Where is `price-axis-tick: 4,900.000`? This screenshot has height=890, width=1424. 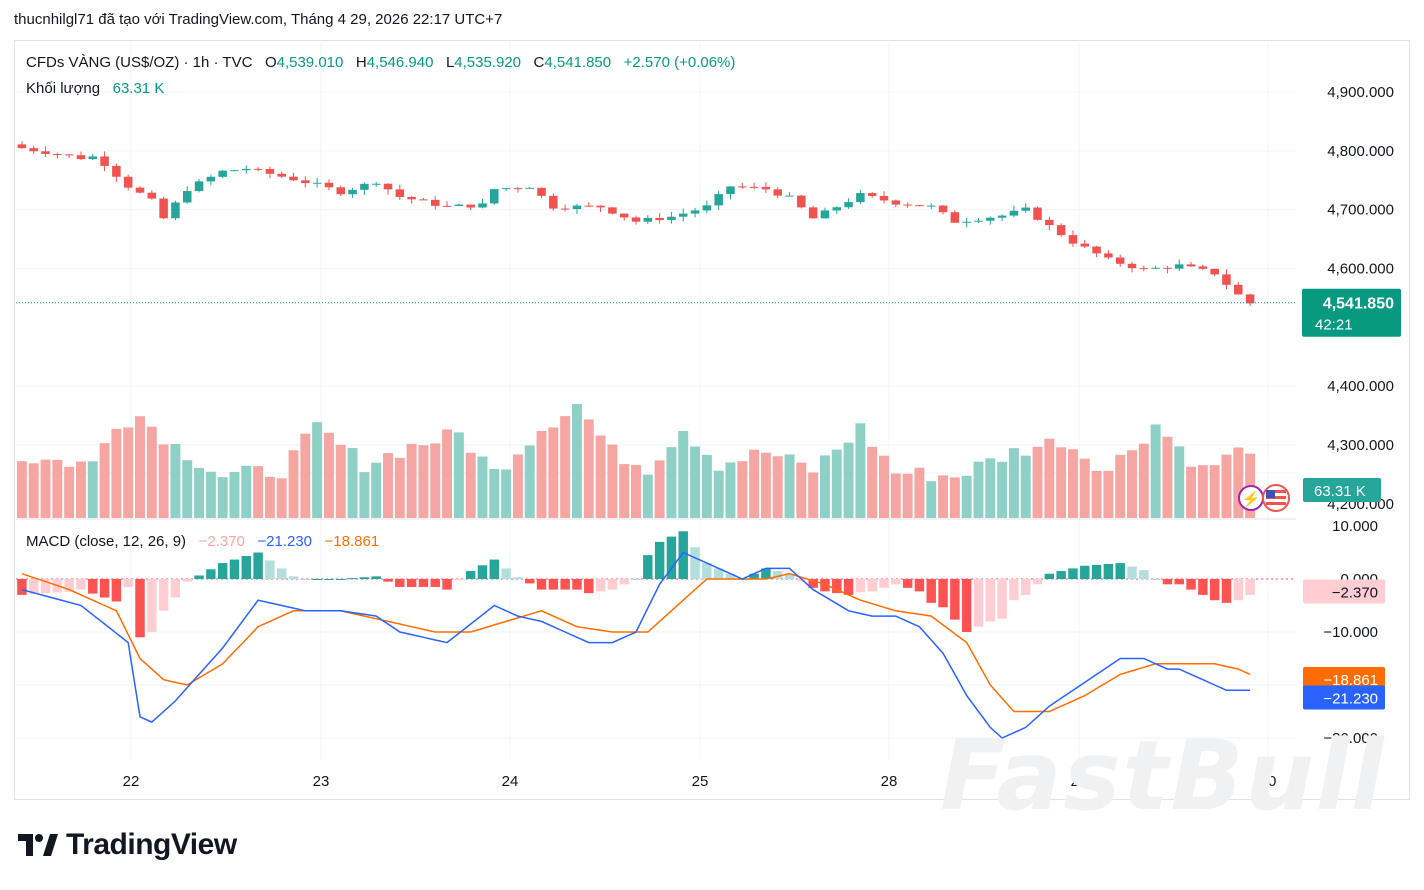
price-axis-tick: 4,900.000 is located at coordinates (1360, 92).